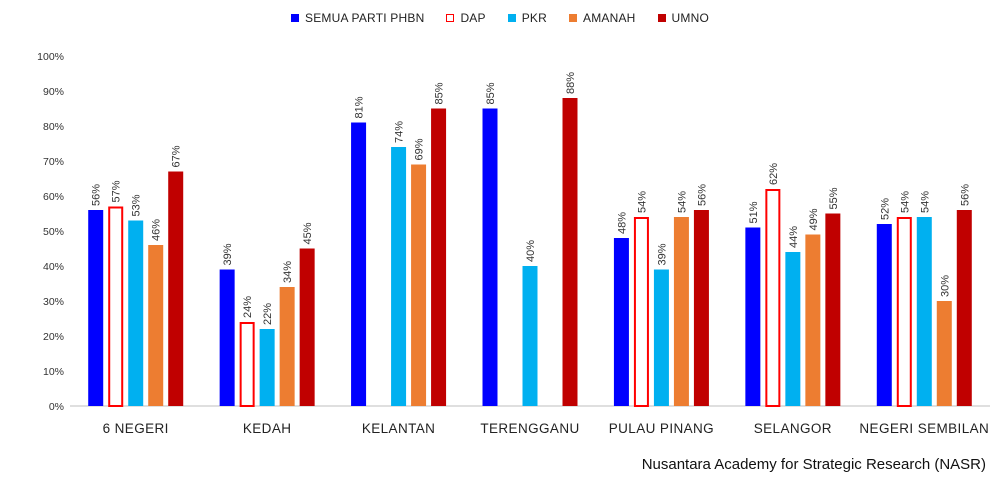 The width and height of the screenshot is (1000, 488). What do you see at coordinates (622, 223) in the screenshot?
I see `data-label-semua-parti-phbn-pulau-pinang: 48%` at bounding box center [622, 223].